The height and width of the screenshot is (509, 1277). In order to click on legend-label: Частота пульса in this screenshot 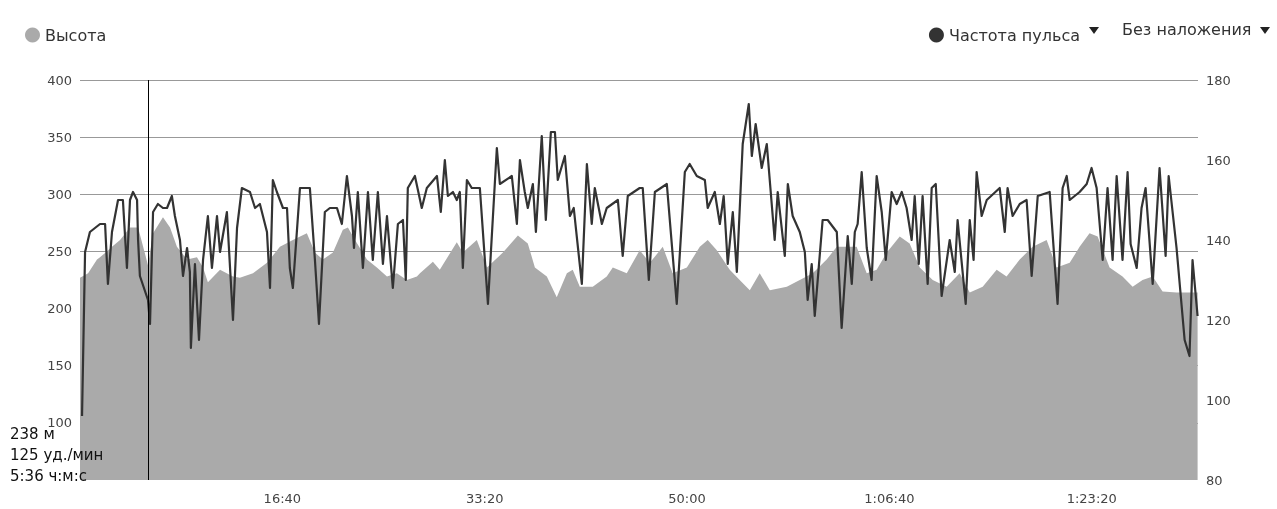, I will do `click(1014, 35)`.